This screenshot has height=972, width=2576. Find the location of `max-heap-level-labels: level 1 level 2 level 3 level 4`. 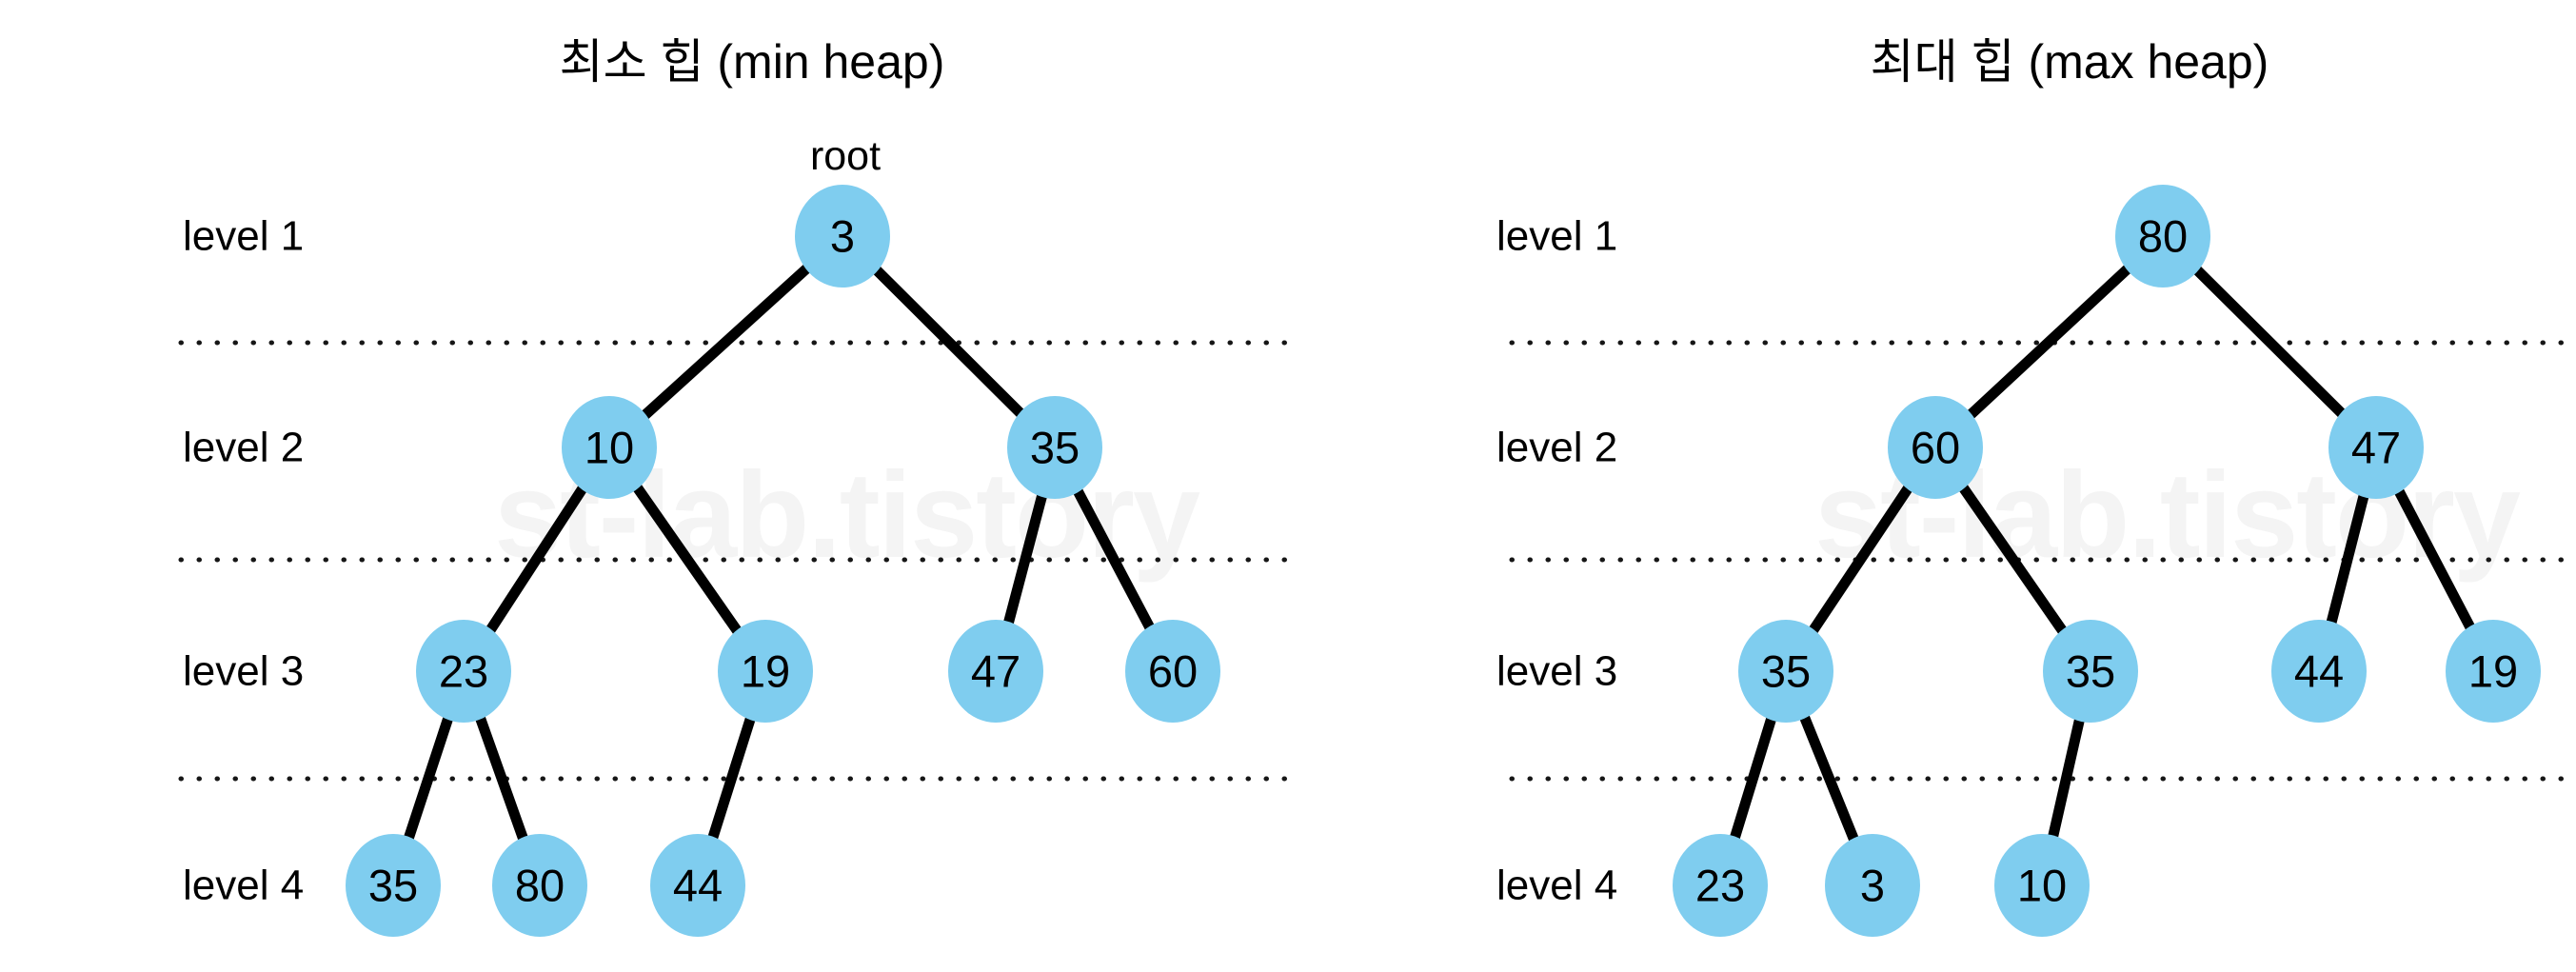

max-heap-level-labels: level 1 level 2 level 3 level 4 is located at coordinates (1556, 561).